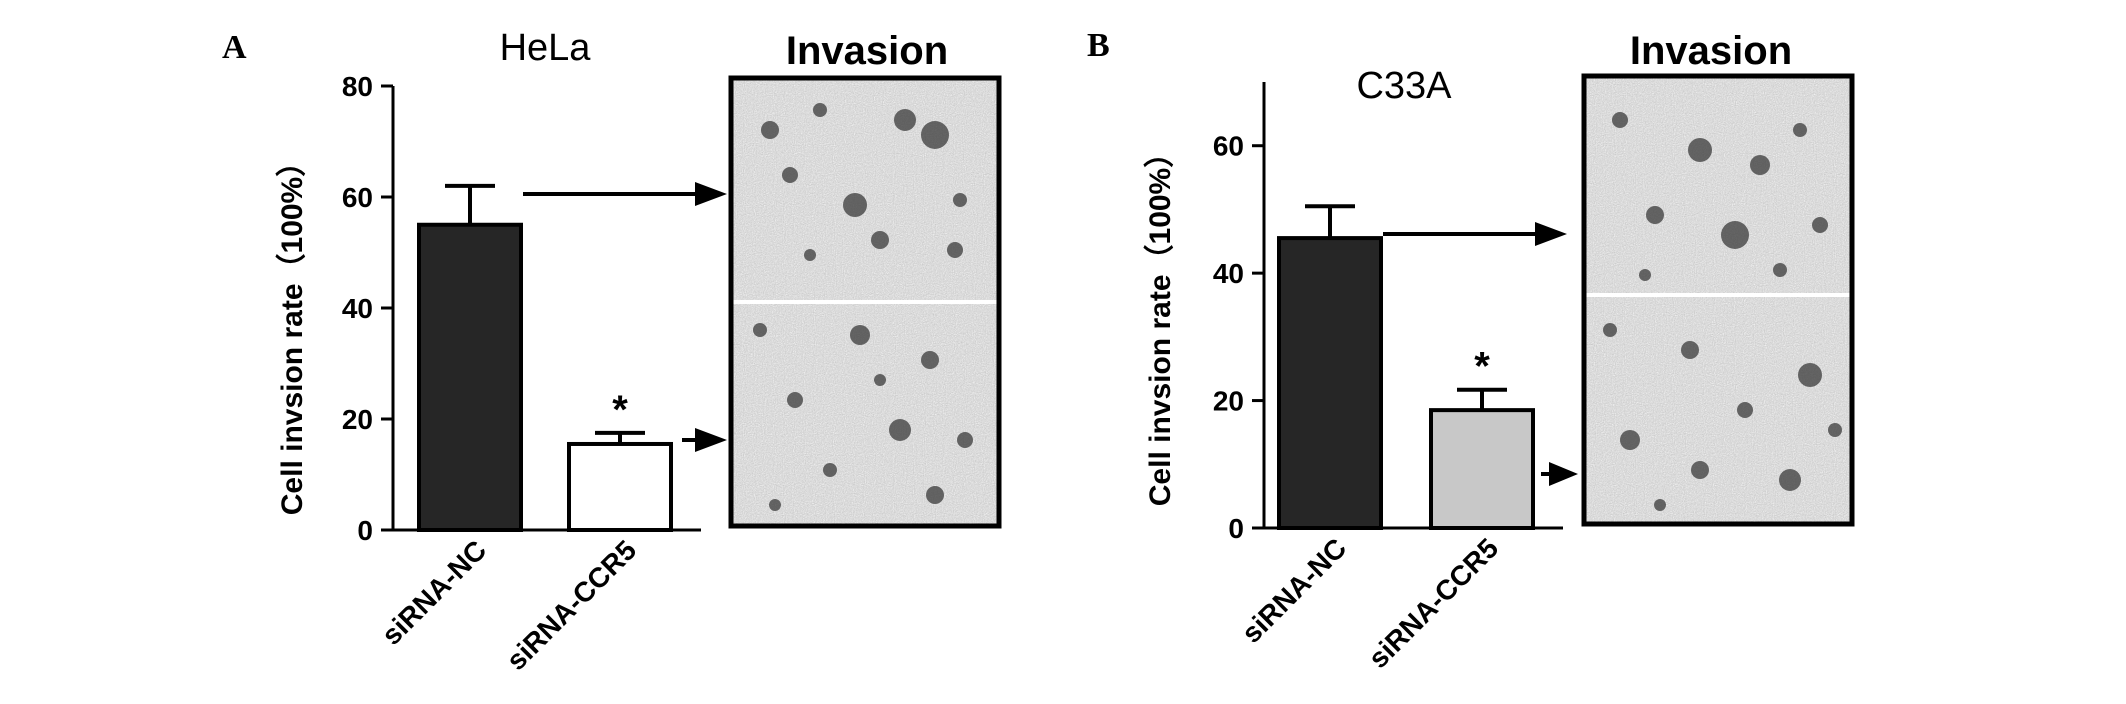 The height and width of the screenshot is (704, 2126). Describe the element at coordinates (704, 440) in the screenshot. I see `arrow-a-ccr5` at that location.